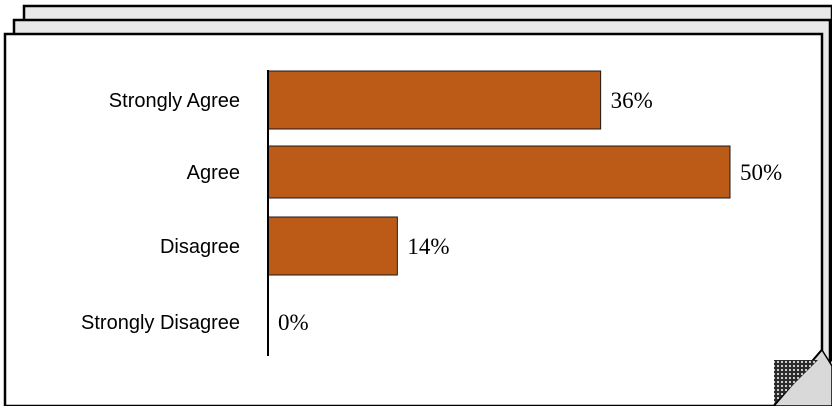 The height and width of the screenshot is (406, 832). I want to click on value-label: 14%, so click(428, 246).